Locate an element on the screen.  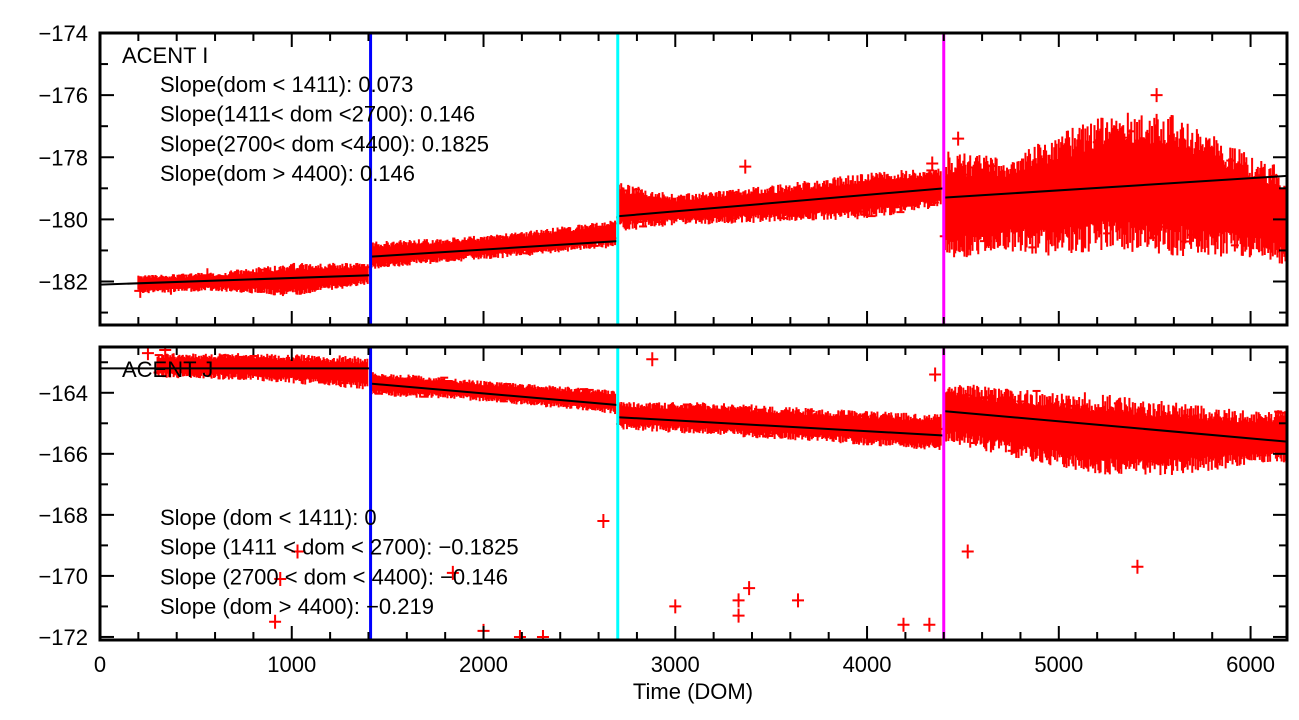
y-tick-label: −168 is located at coordinates (63, 515).